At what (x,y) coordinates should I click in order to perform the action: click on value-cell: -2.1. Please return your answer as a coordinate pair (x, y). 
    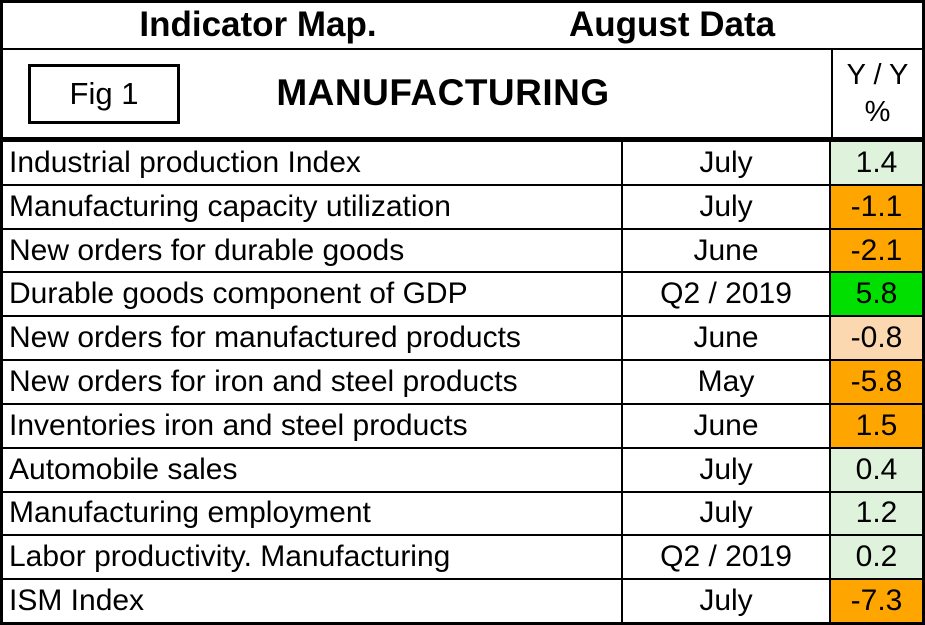
    Looking at the image, I should click on (876, 250).